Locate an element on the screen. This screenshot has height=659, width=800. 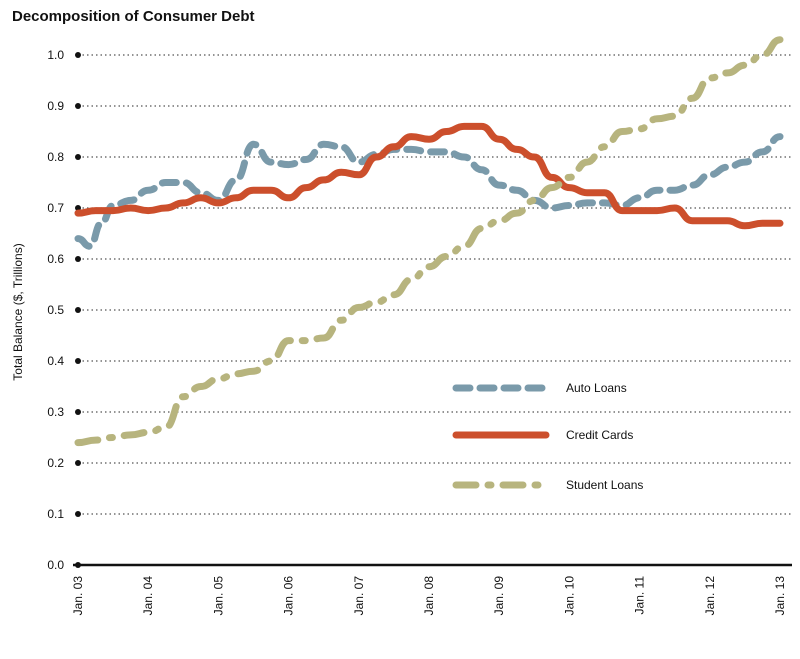
y-tick-label: 1.0 is located at coordinates (55, 55).